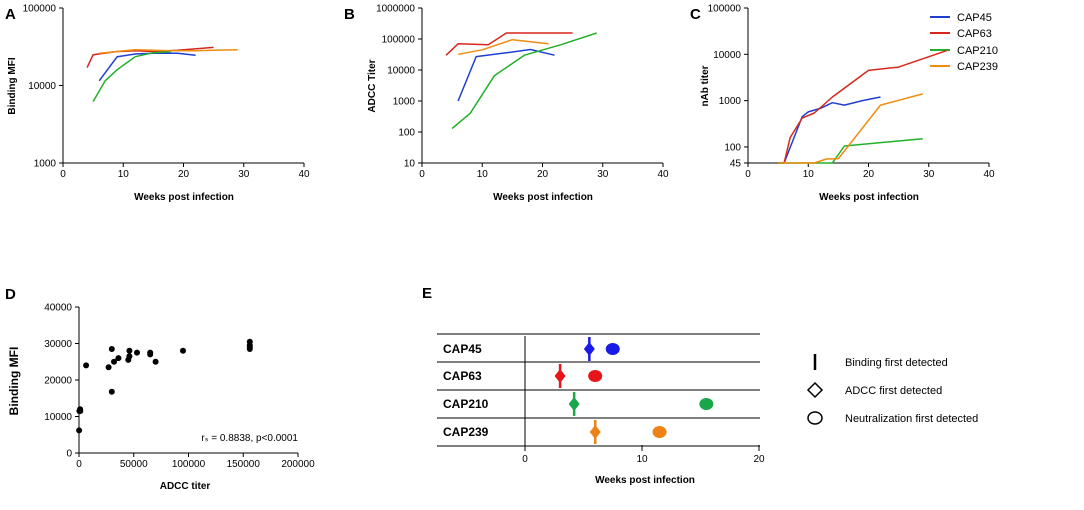  What do you see at coordinates (815, 418) in the screenshot?
I see `panel-e-legend-circle-marker` at bounding box center [815, 418].